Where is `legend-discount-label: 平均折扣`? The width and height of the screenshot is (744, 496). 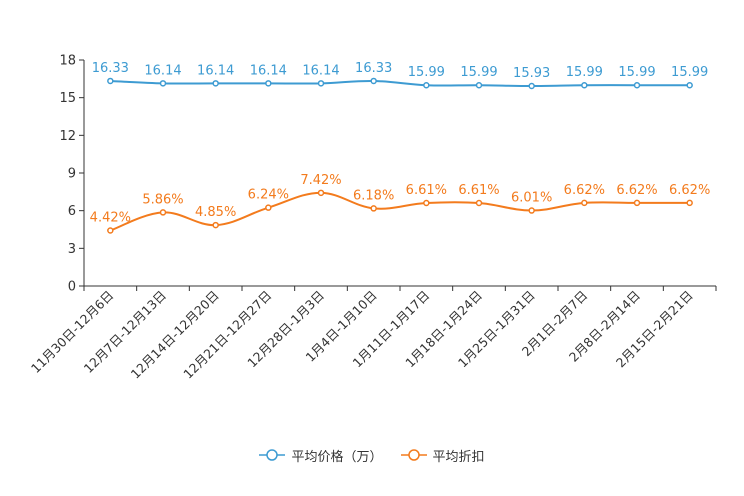 legend-discount-label: 平均折扣 is located at coordinates (458, 457).